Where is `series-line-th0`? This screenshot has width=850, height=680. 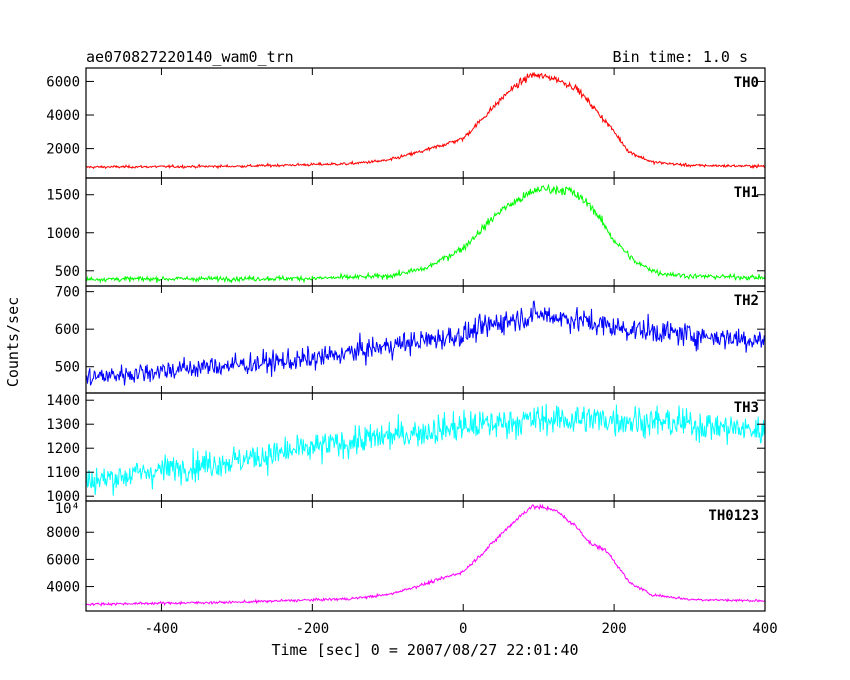 series-line-th0 is located at coordinates (425, 121).